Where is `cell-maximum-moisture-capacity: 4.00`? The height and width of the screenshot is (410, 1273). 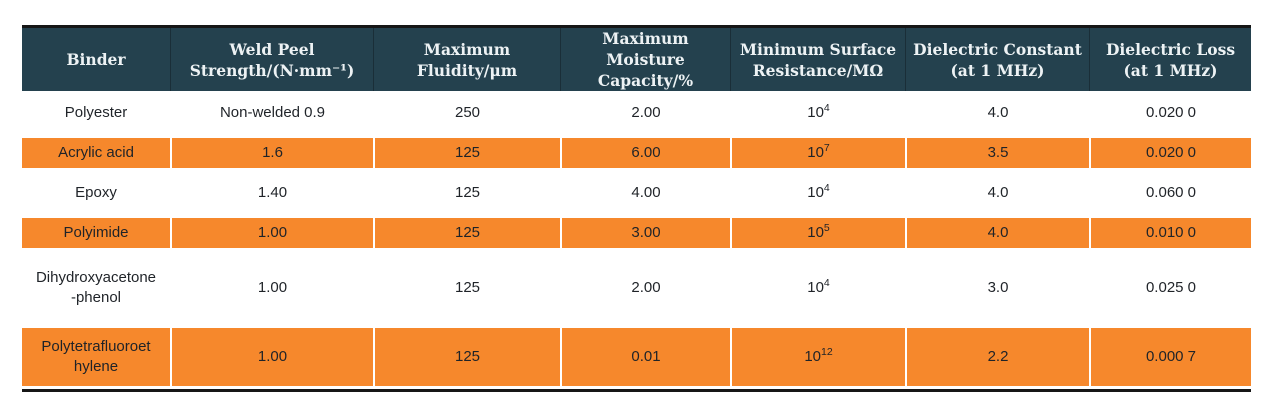
cell-maximum-moisture-capacity: 4.00 is located at coordinates (645, 193).